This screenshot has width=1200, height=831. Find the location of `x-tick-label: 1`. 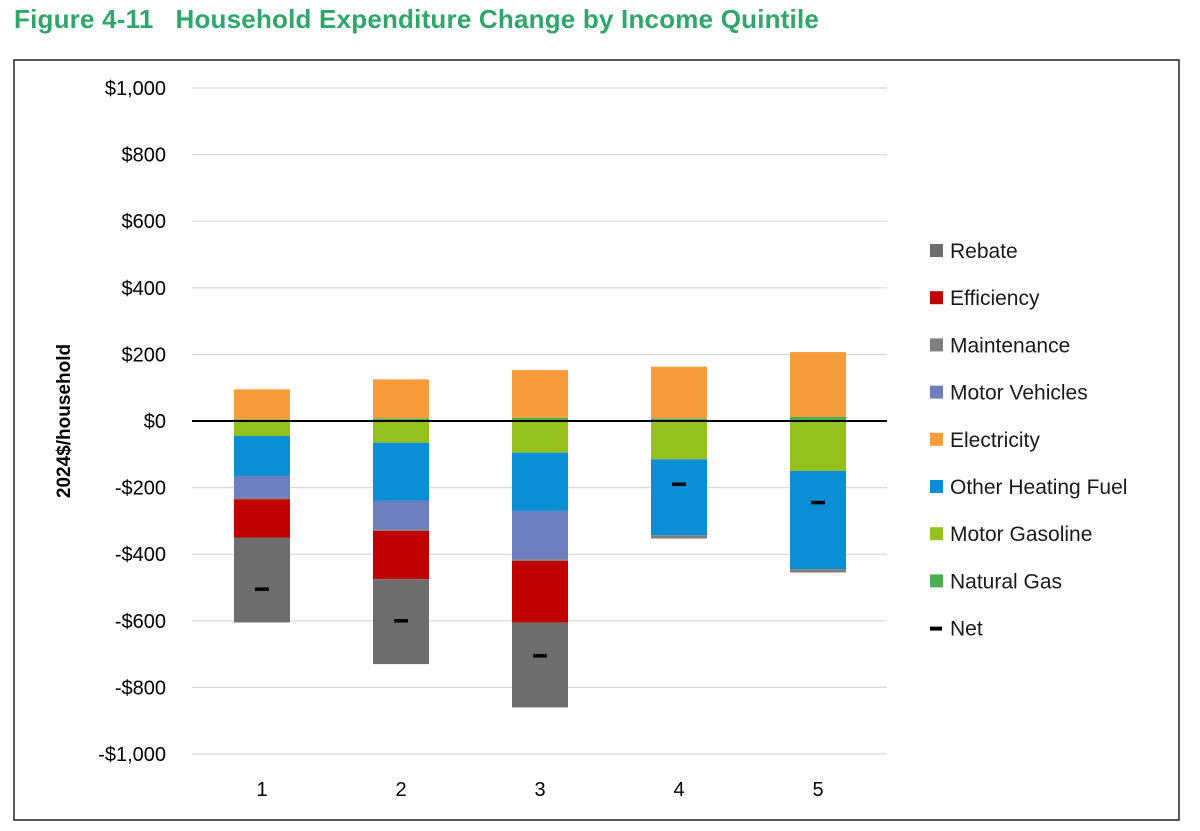

x-tick-label: 1 is located at coordinates (261, 790).